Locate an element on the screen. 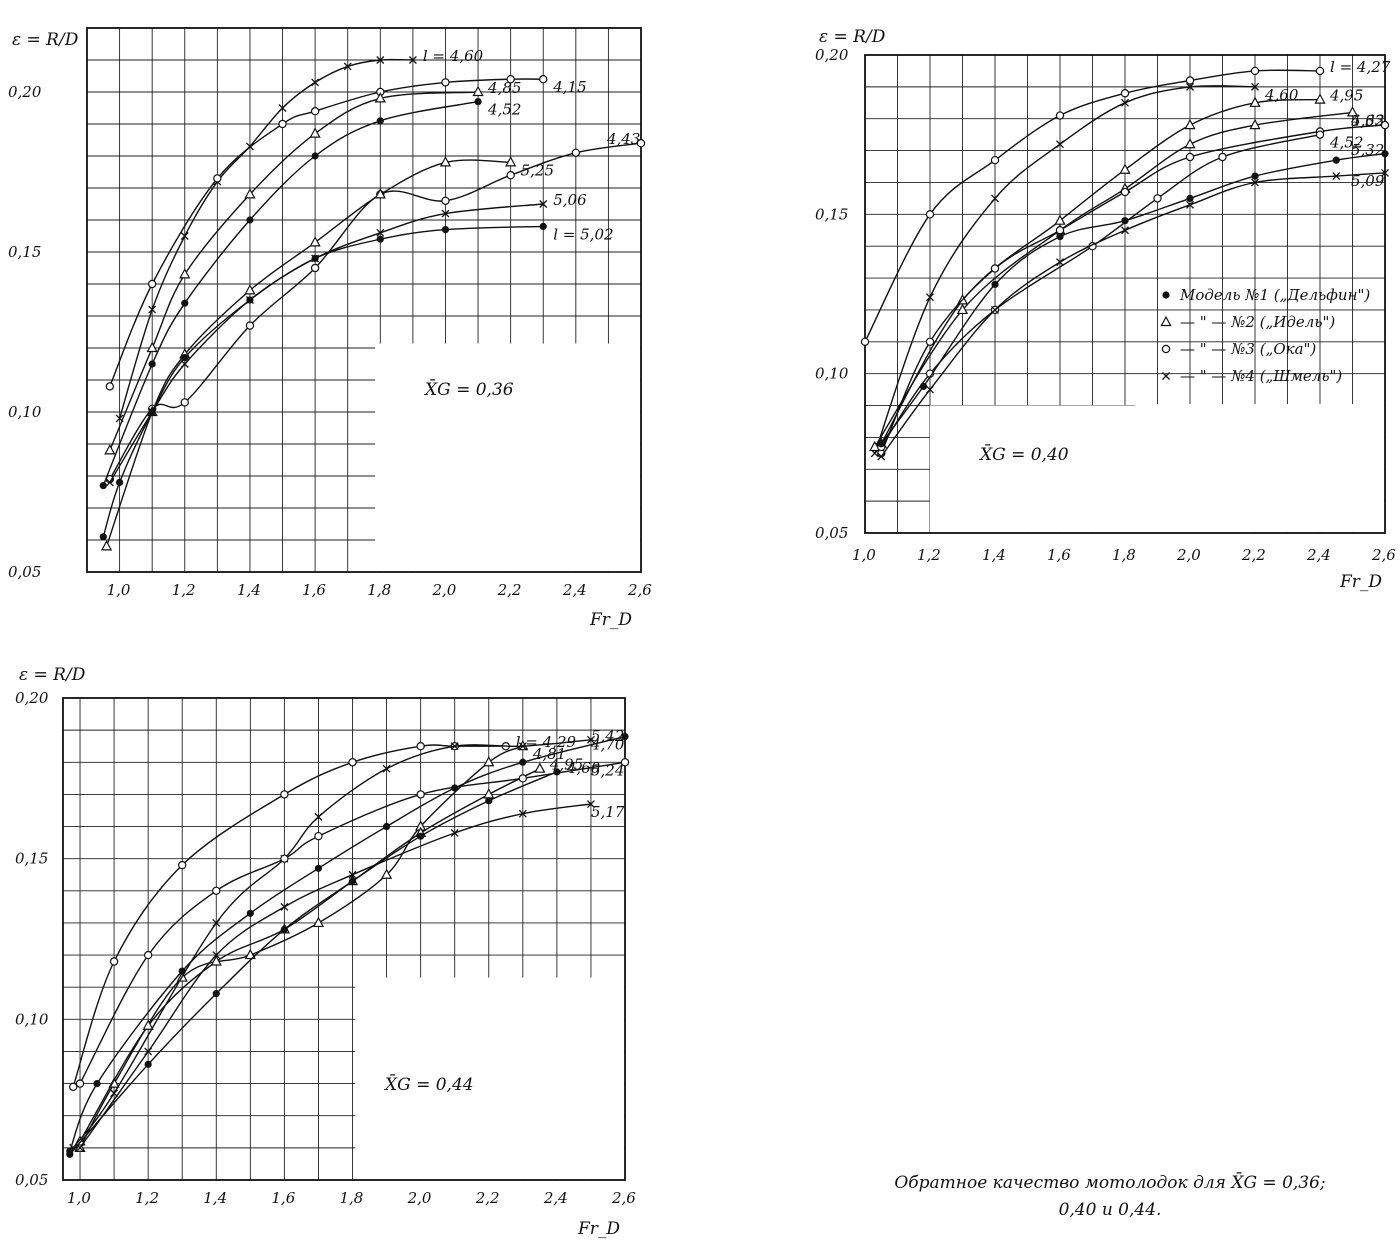 The width and height of the screenshot is (1400, 1246). series-4: 4,63 is located at coordinates (1126, 279).